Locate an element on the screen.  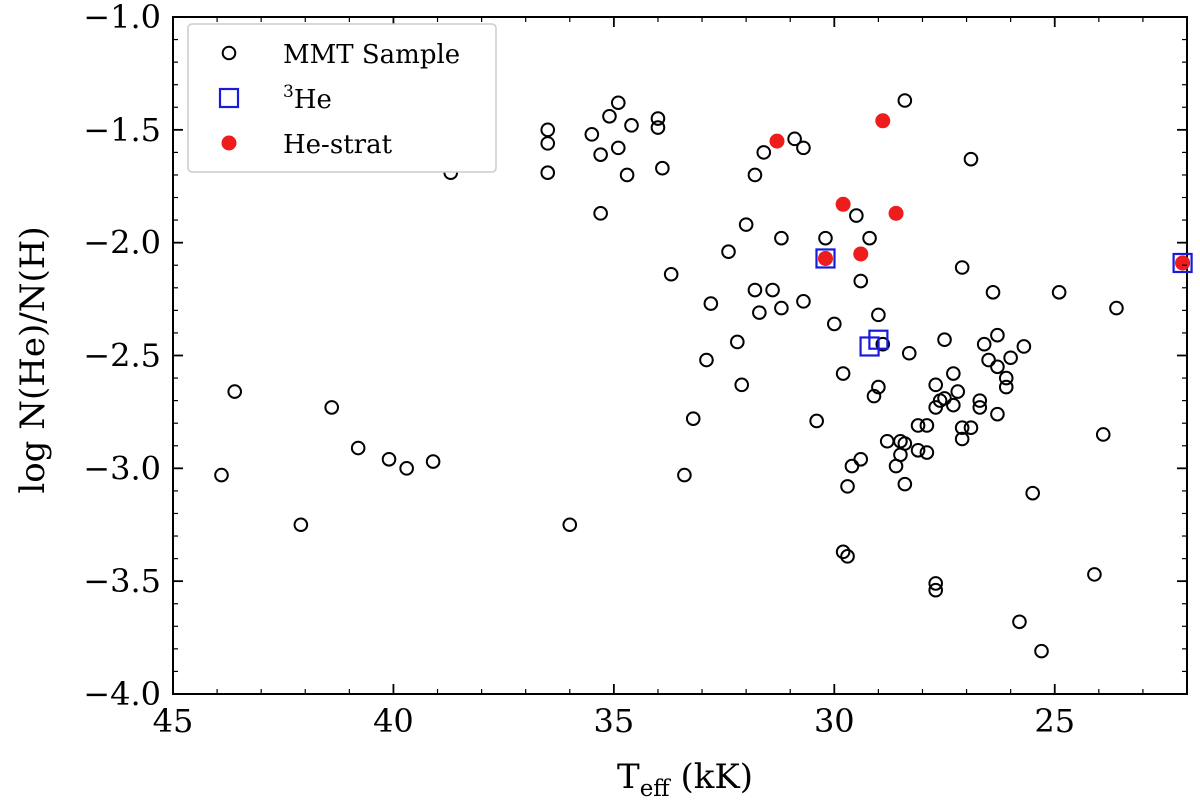
y-tick-label: −1.5 is located at coordinates (122, 130).